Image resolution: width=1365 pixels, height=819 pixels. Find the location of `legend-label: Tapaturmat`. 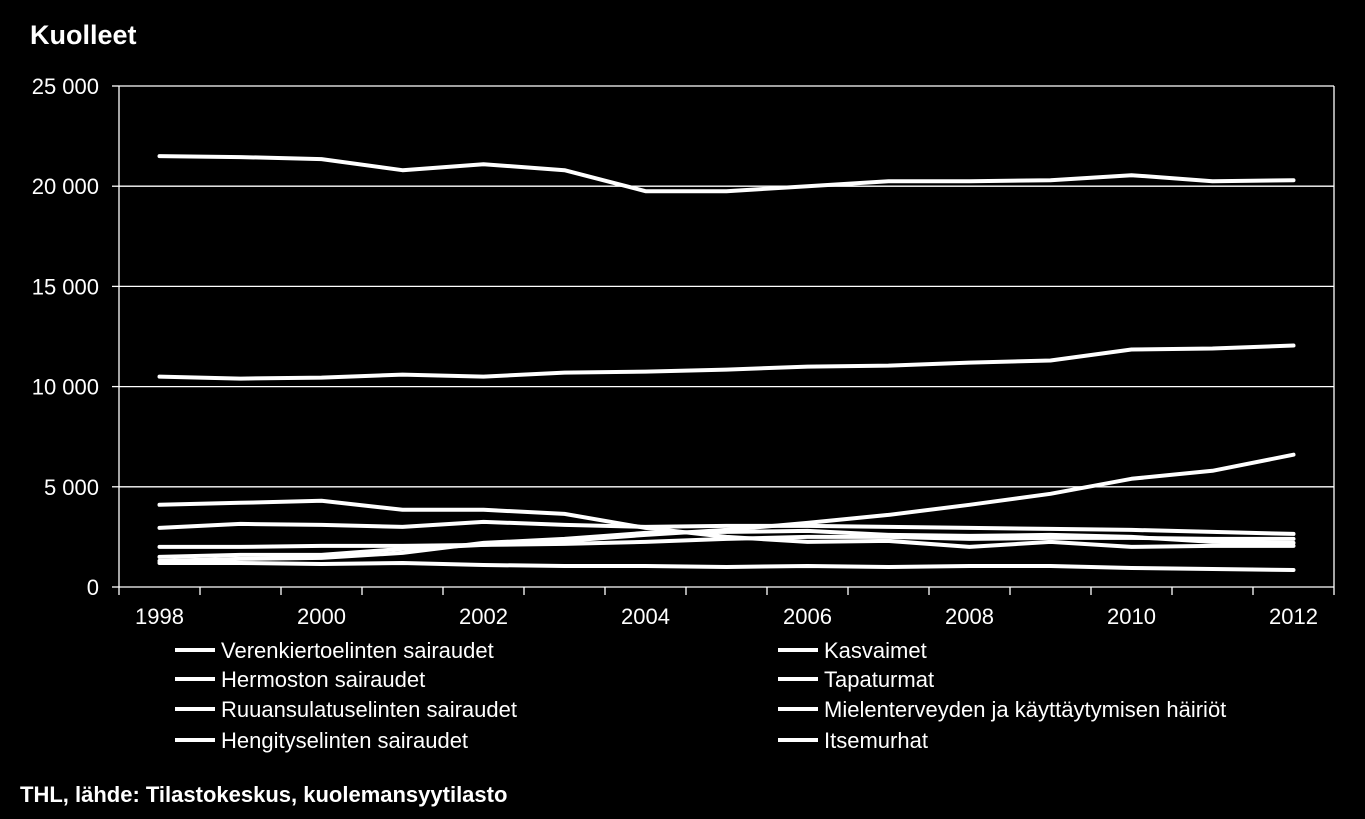

legend-label: Tapaturmat is located at coordinates (879, 679).